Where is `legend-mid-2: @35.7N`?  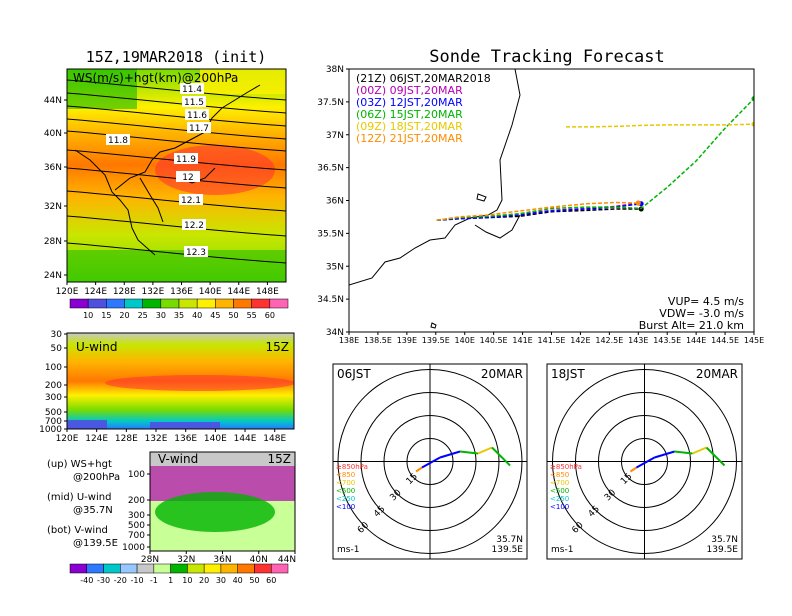
legend-mid-2: @35.7N is located at coordinates (93, 510).